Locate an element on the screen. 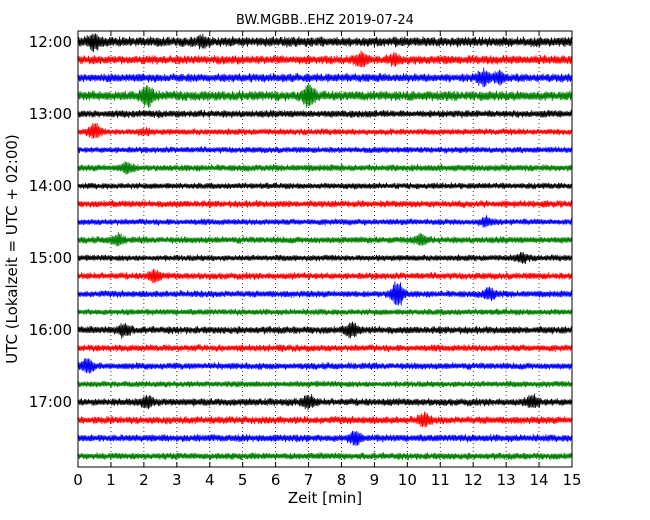  x-tick-label: 4 is located at coordinates (210, 480).